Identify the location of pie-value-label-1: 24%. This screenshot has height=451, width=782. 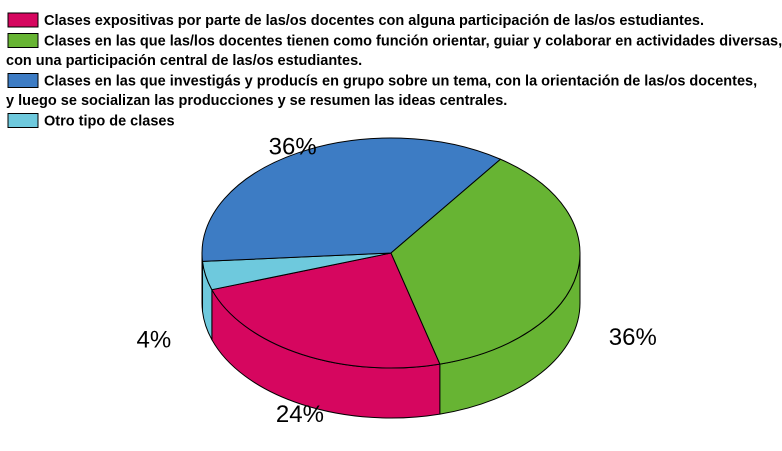
(300, 414).